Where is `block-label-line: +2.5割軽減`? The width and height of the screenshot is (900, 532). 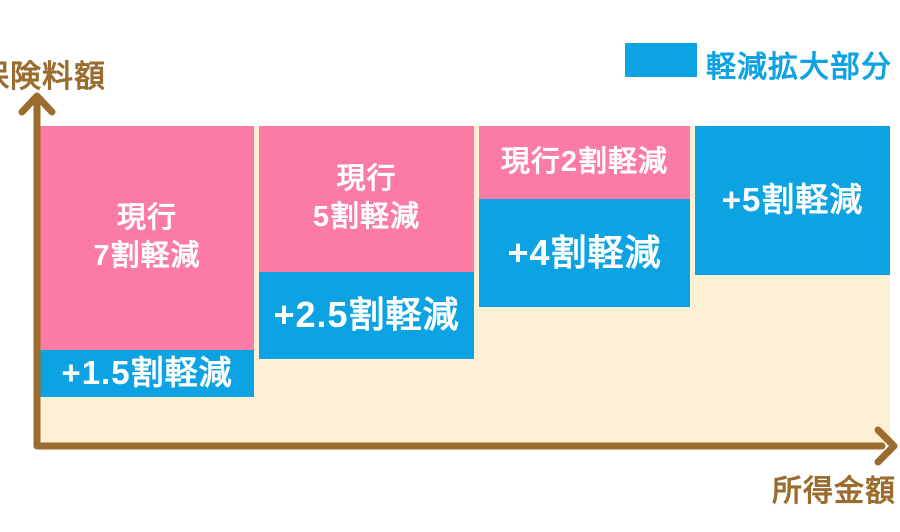 block-label-line: +2.5割軽減 is located at coordinates (366, 315).